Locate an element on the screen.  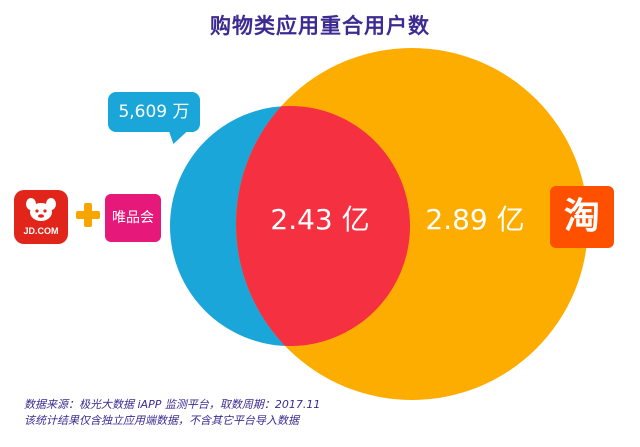
jd-logo: JD.COM is located at coordinates (41, 217).